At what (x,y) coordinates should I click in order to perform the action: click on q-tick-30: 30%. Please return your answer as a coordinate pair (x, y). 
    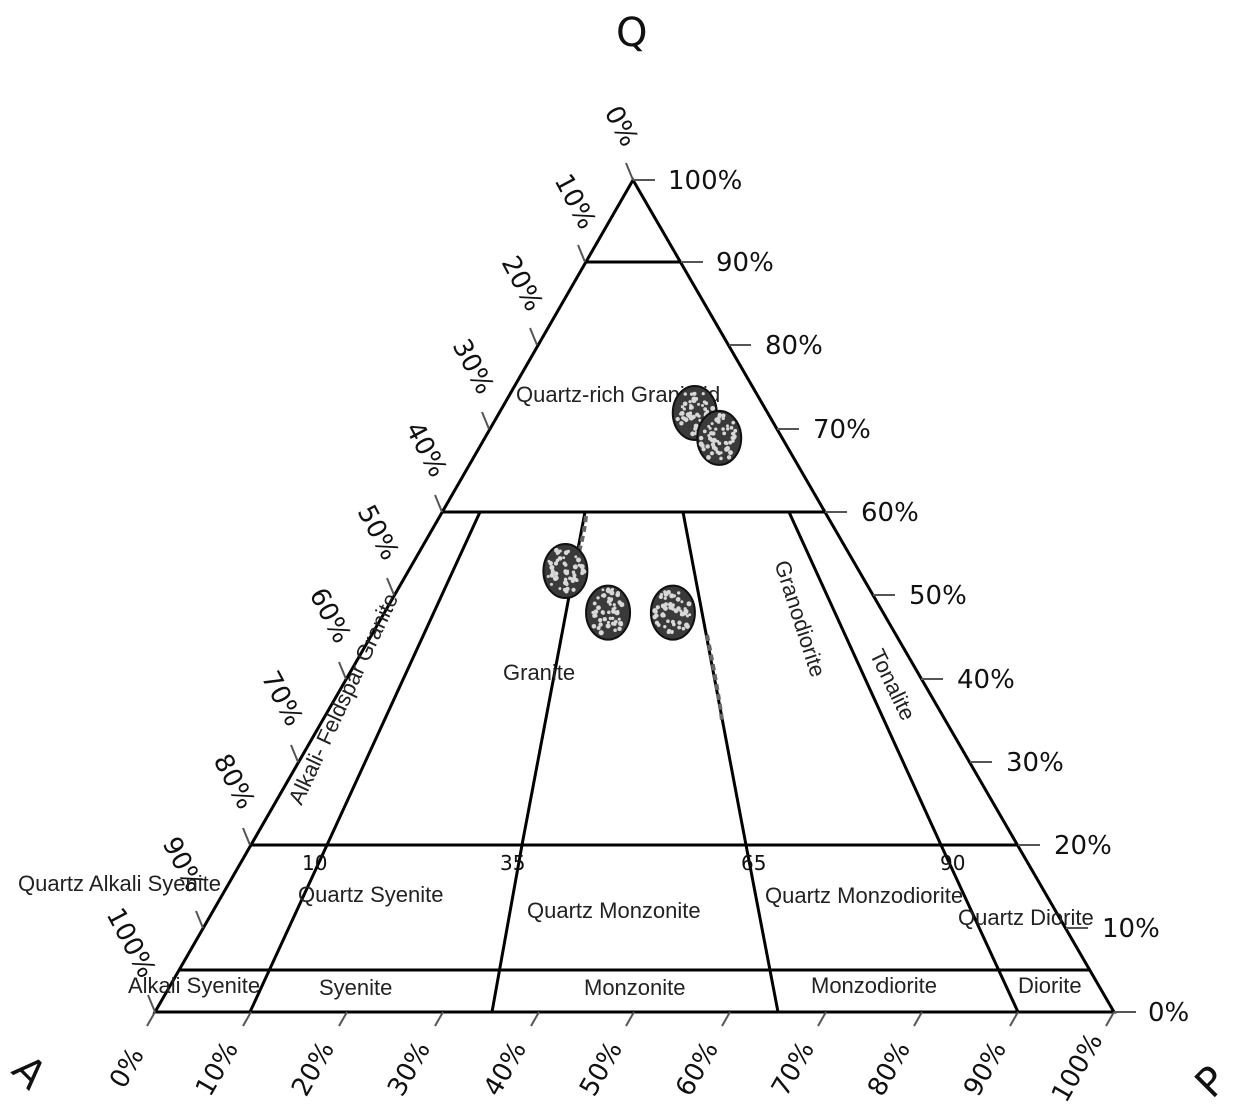
    Looking at the image, I should click on (1035, 763).